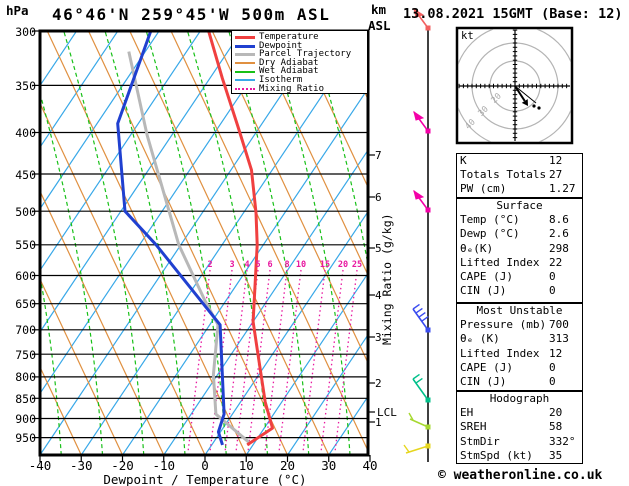 The height and width of the screenshot is (486, 629). What do you see at coordinates (519, 161) in the screenshot?
I see `panel-row: K 12` at bounding box center [519, 161].